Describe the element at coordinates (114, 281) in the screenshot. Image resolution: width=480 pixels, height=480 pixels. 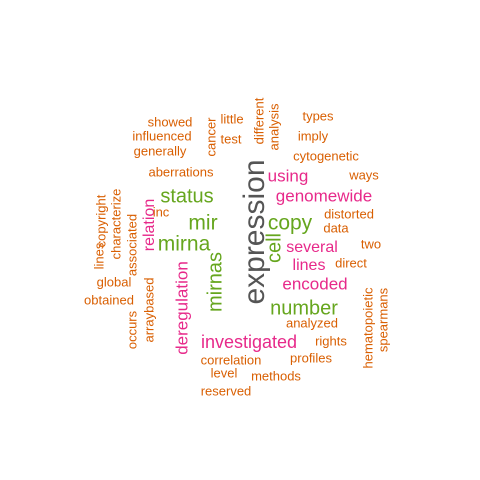
I see `word-global: global` at that location.